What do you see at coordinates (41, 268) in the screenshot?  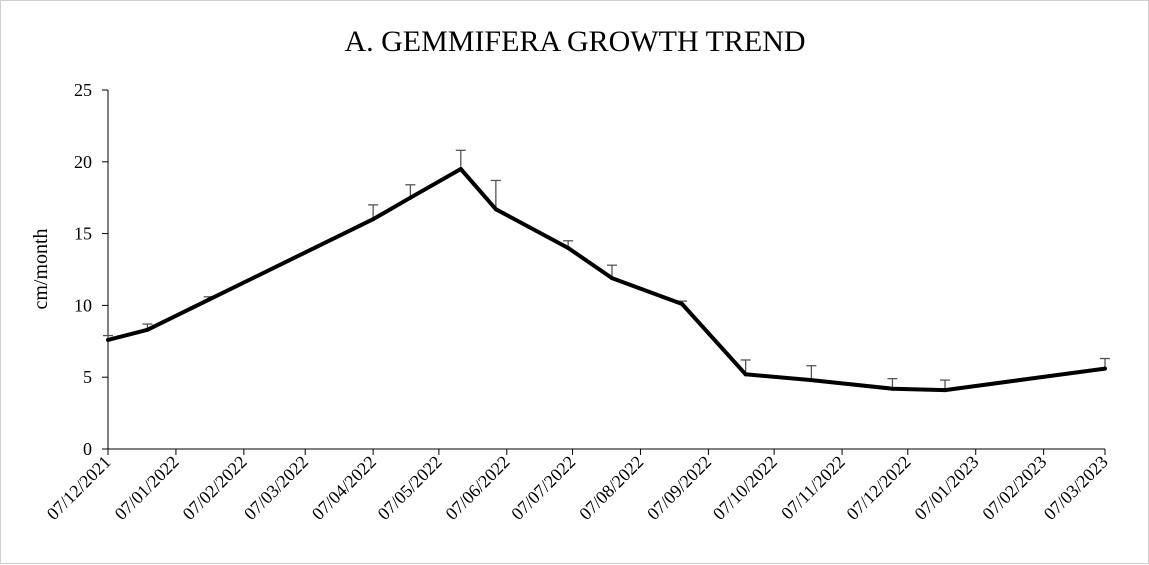 I see `y-axis-label: cm/month` at bounding box center [41, 268].